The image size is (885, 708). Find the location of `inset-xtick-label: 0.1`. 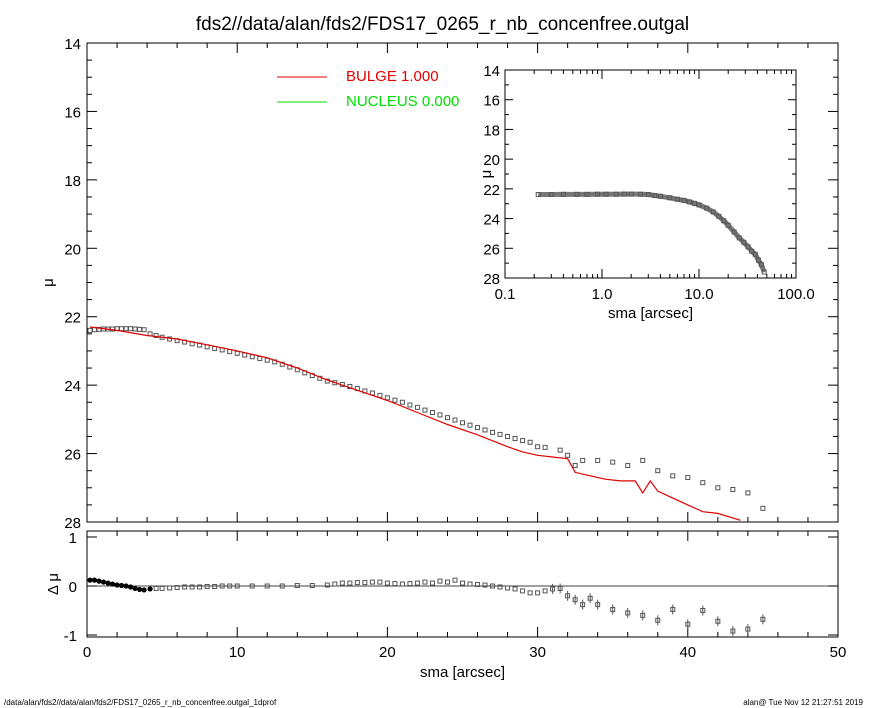

inset-xtick-label: 0.1 is located at coordinates (505, 294).